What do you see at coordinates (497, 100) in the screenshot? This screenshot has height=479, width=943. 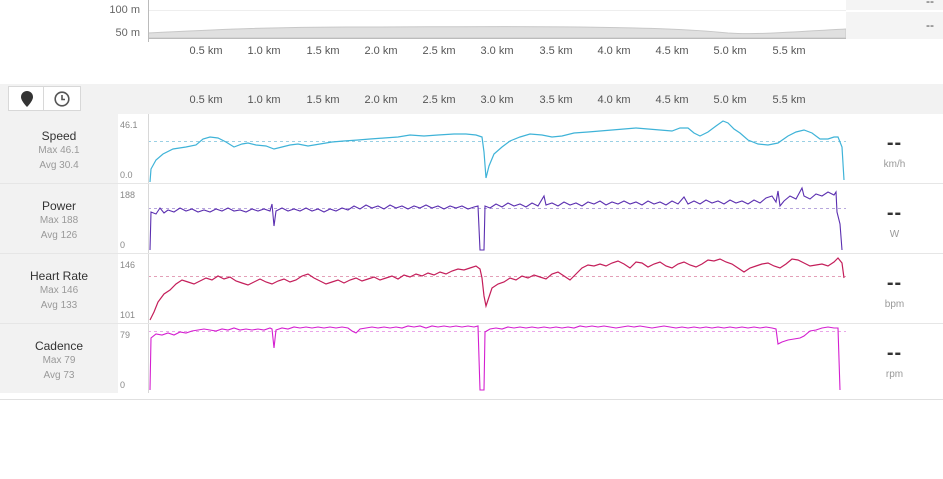 I see `axis-3.0: 3.0 km` at bounding box center [497, 100].